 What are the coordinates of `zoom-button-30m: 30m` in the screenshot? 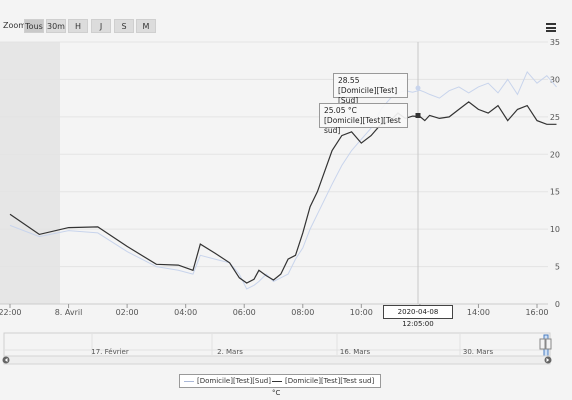 It's located at (56, 26).